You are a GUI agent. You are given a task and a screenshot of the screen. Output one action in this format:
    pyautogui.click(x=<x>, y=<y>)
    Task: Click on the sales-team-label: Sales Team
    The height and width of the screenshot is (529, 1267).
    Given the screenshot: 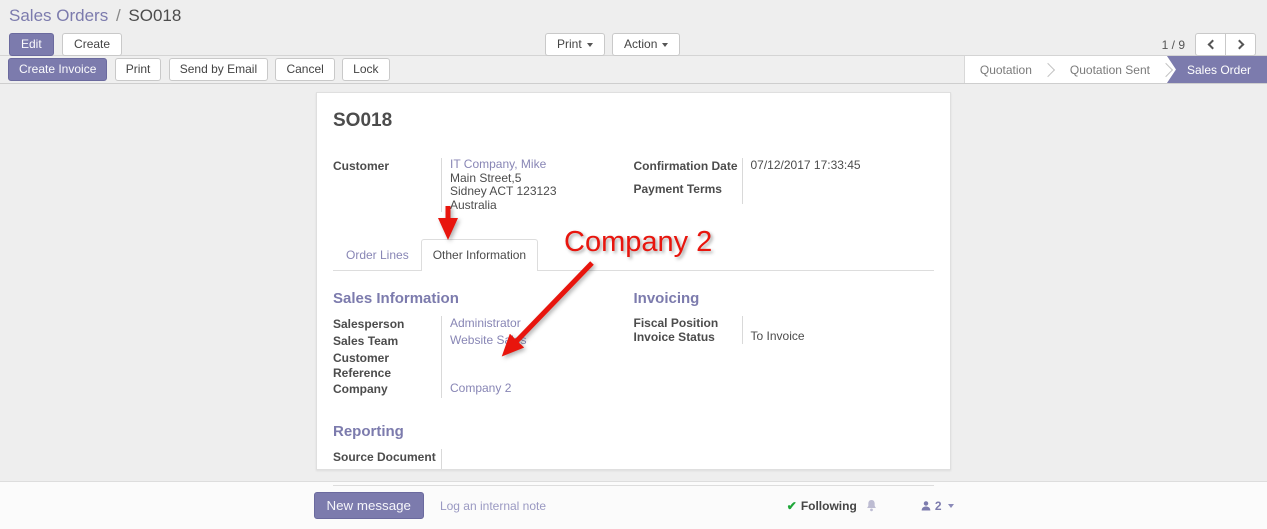 What is the action you would take?
    pyautogui.click(x=366, y=341)
    